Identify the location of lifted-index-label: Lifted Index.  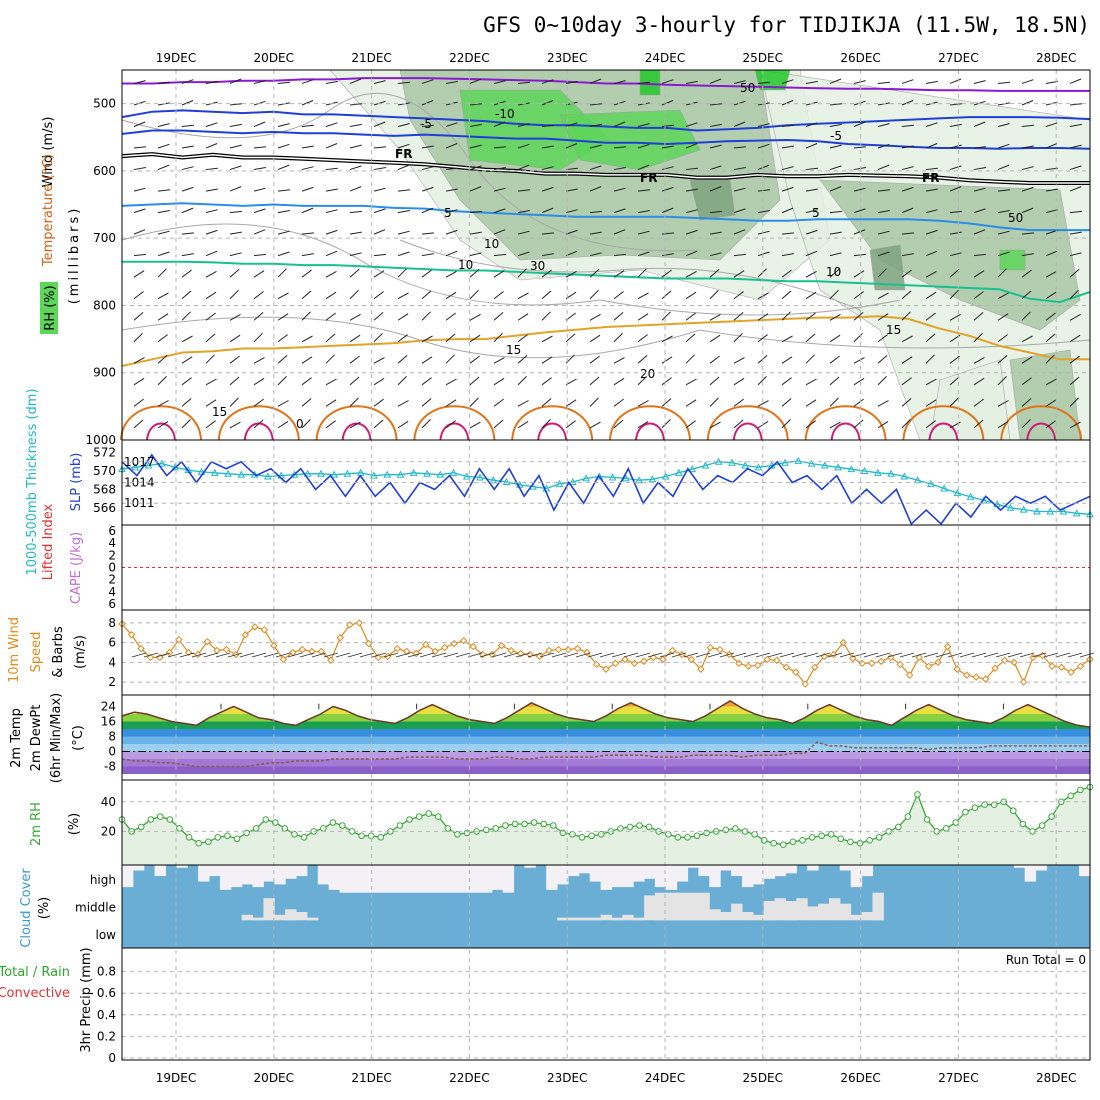
(48, 541).